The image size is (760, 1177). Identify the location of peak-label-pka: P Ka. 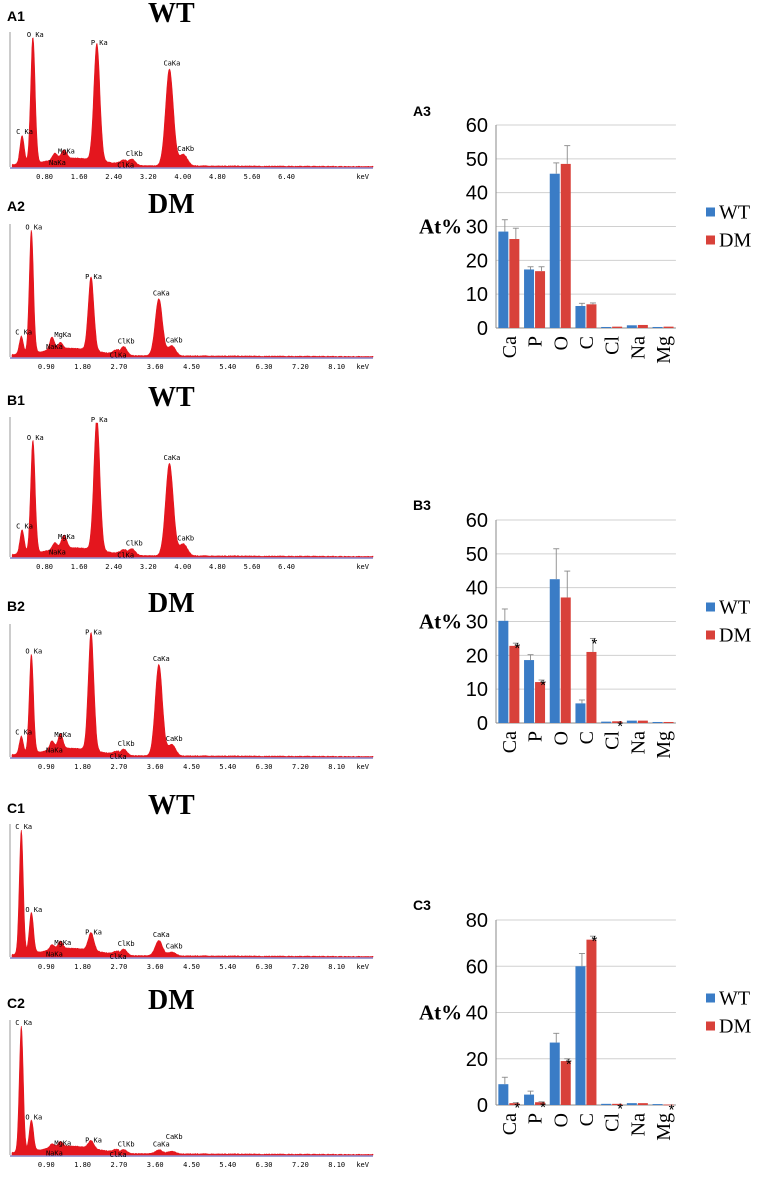
(99, 43).